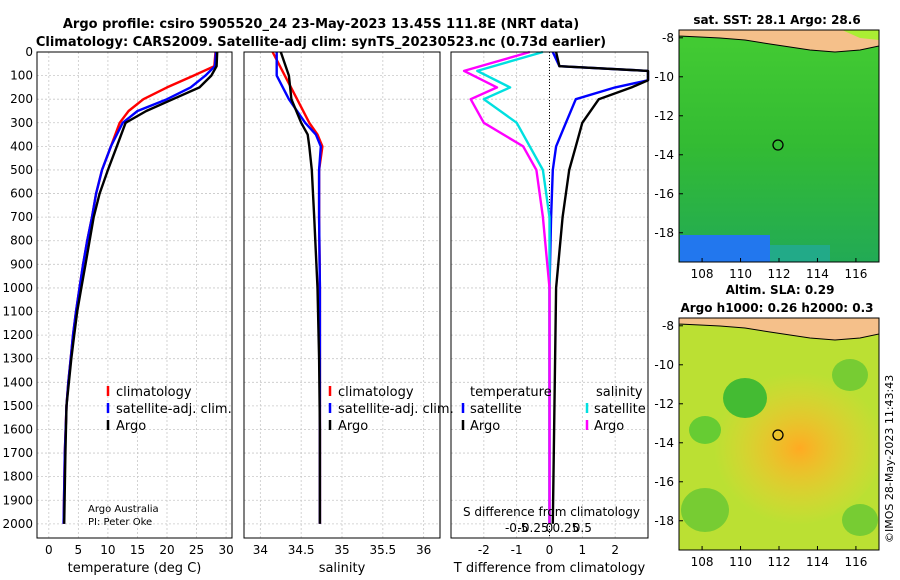 The height and width of the screenshot is (580, 900). Describe the element at coordinates (21, 76) in the screenshot. I see `y-tick-label: 100` at that location.